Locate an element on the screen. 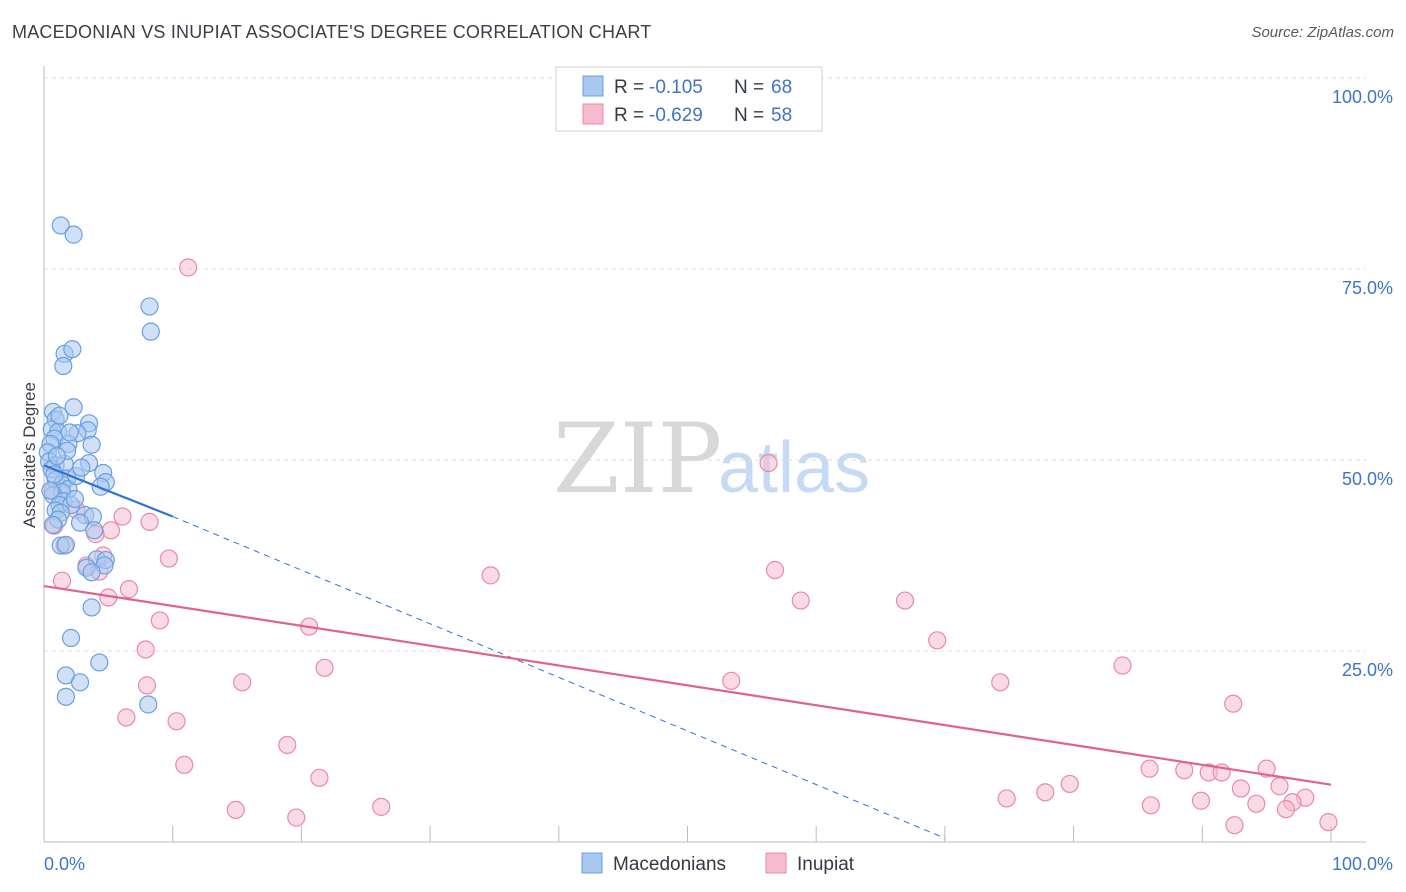 This screenshot has height=892, width=1406. y-tick-label: 25.0% is located at coordinates (1367, 670).